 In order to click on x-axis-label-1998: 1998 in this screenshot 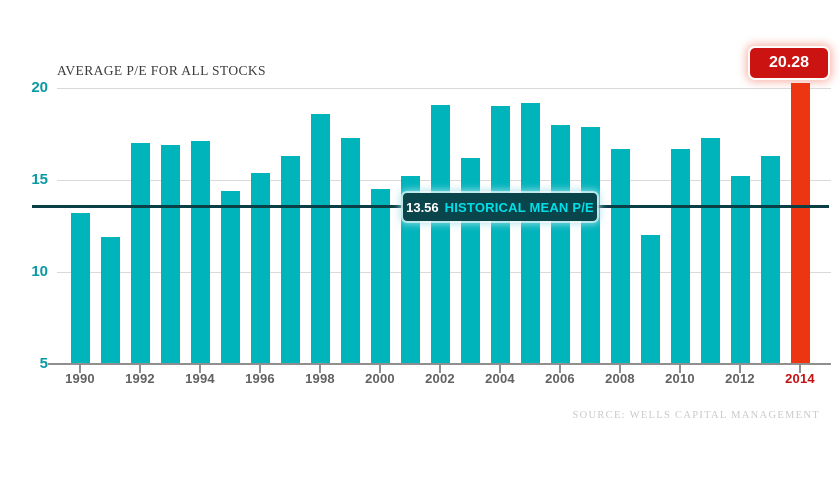, I will do `click(320, 378)`.